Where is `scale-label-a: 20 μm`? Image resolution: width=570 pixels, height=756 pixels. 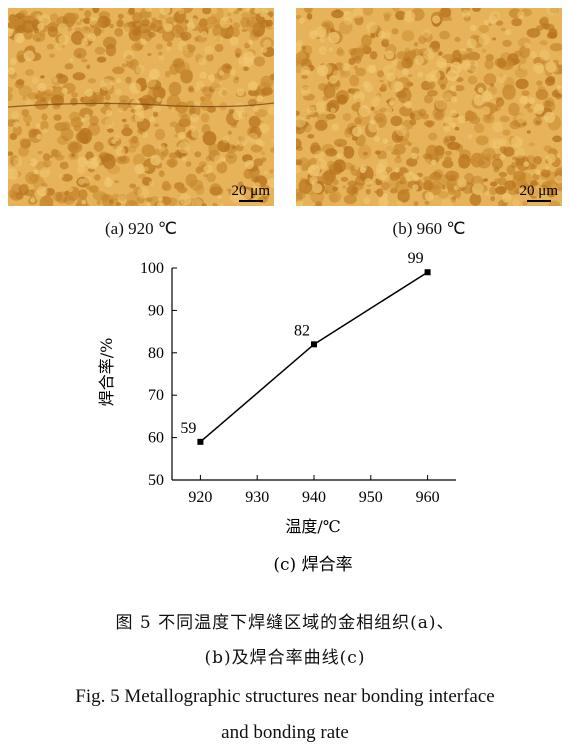 scale-label-a: 20 μm is located at coordinates (250, 191).